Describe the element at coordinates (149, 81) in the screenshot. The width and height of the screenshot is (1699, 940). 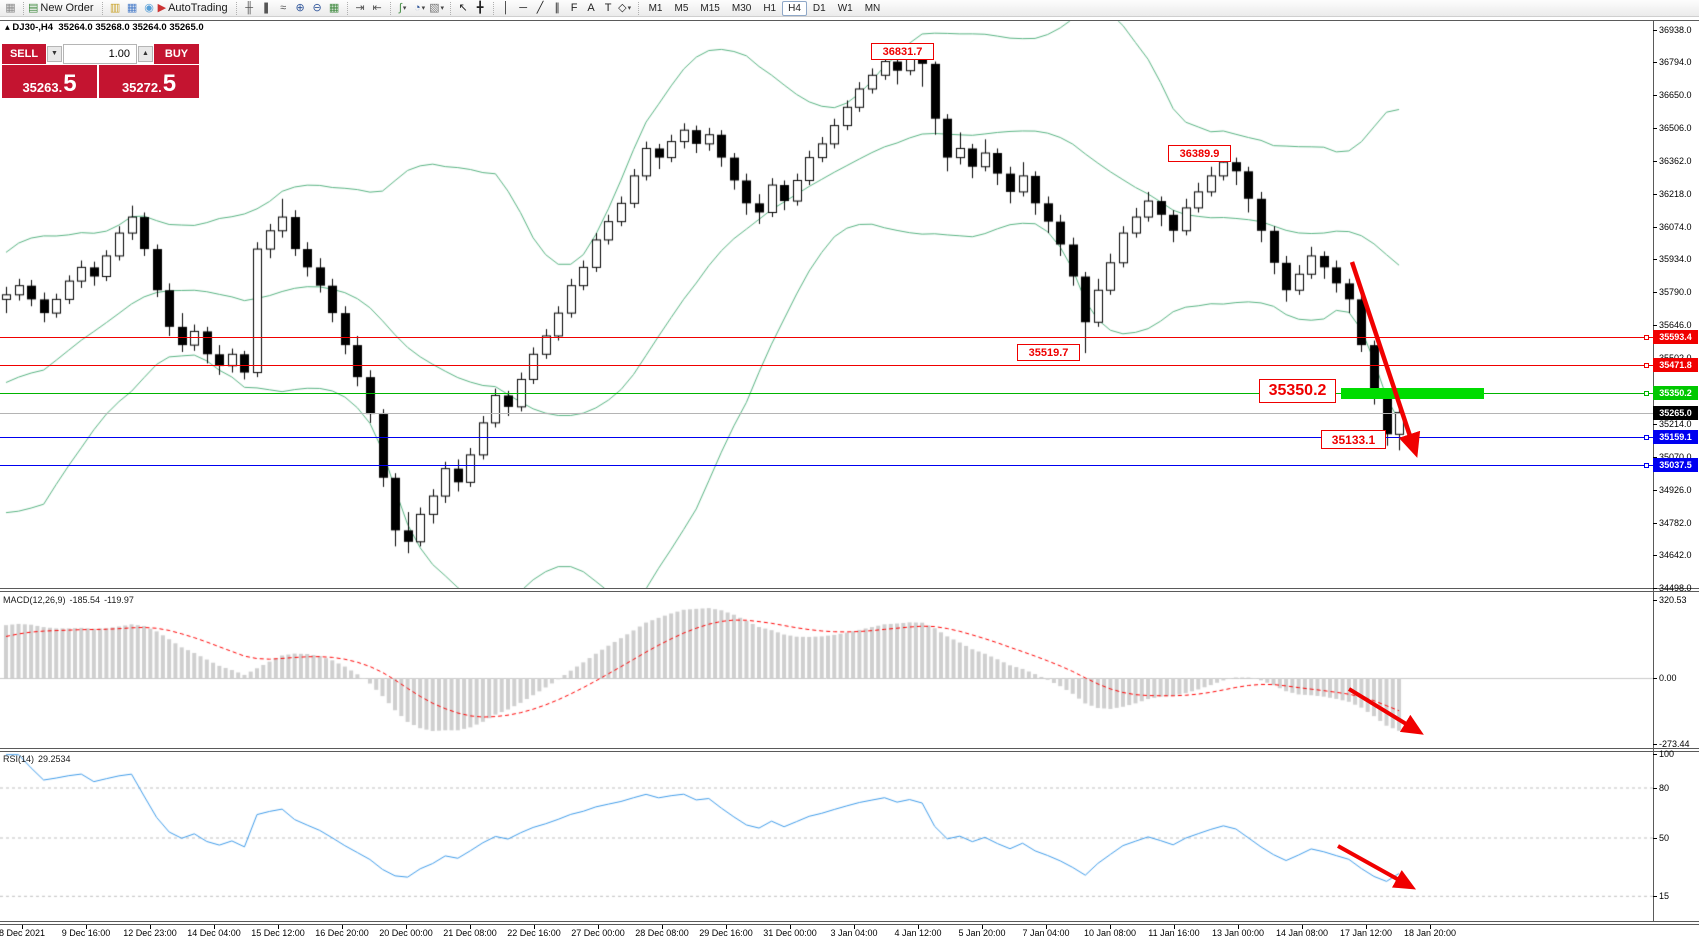
I see `buy-price: 35272. 5` at that location.